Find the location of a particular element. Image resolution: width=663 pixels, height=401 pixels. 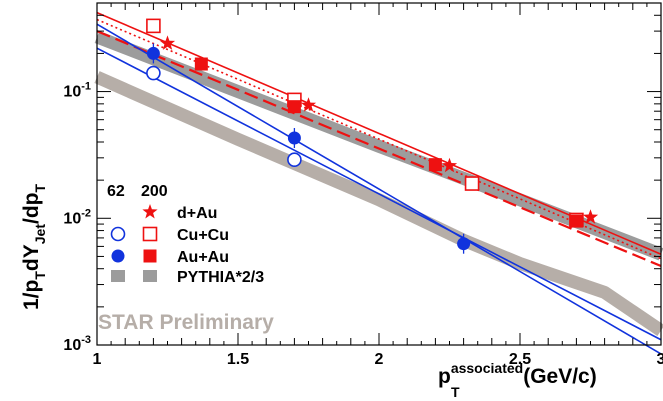

x-axis-title: passociated(GeV/c) is located at coordinates (517, 374).